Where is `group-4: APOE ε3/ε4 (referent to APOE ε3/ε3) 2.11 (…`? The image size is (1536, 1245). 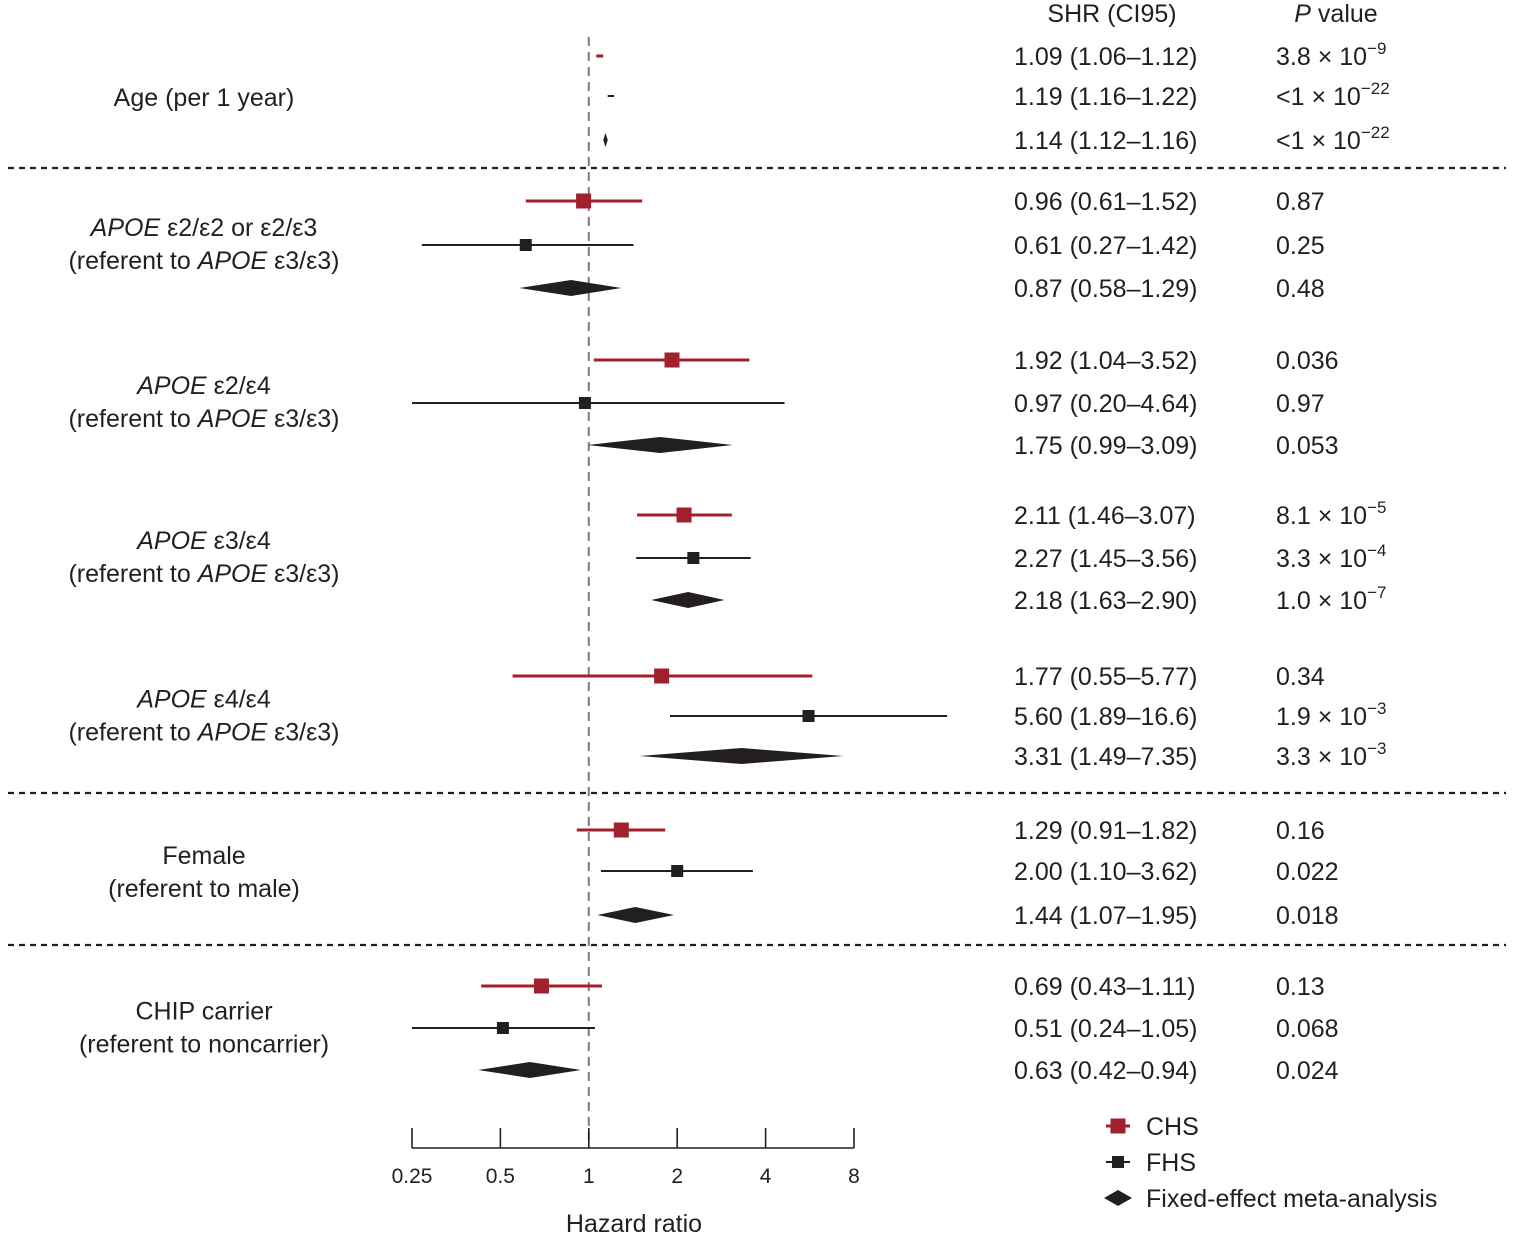 group-4: APOE ε3/ε4 (referent to APOE ε3/ε3) 2.11 (… is located at coordinates (727, 556).